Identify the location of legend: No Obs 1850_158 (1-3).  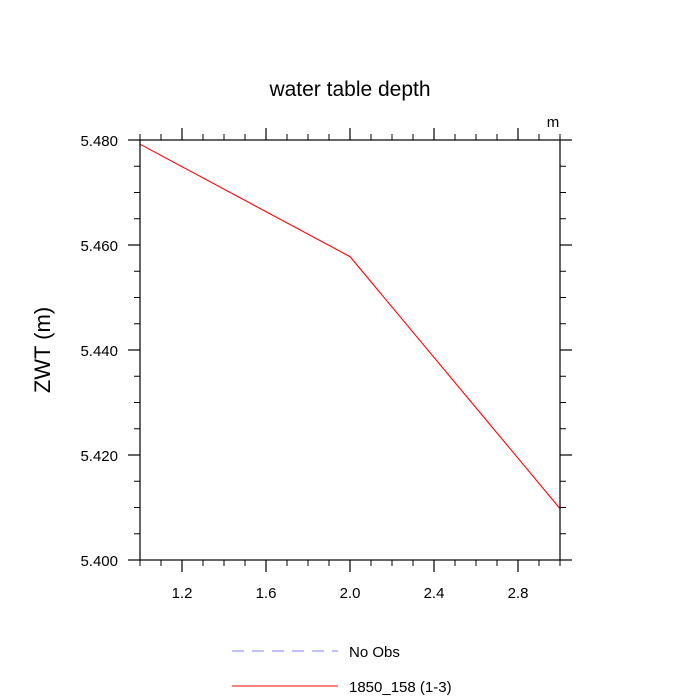
(342, 670).